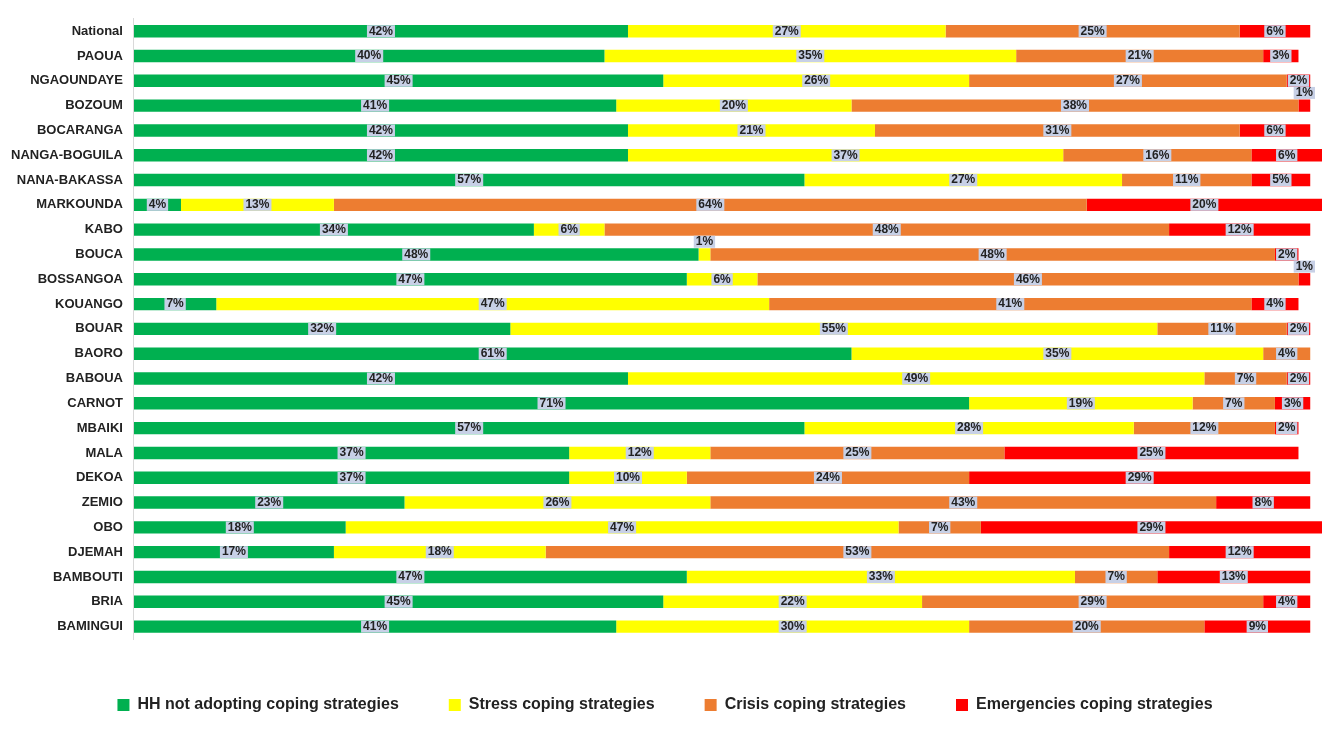  I want to click on data-label: 19%, so click(1081, 402).